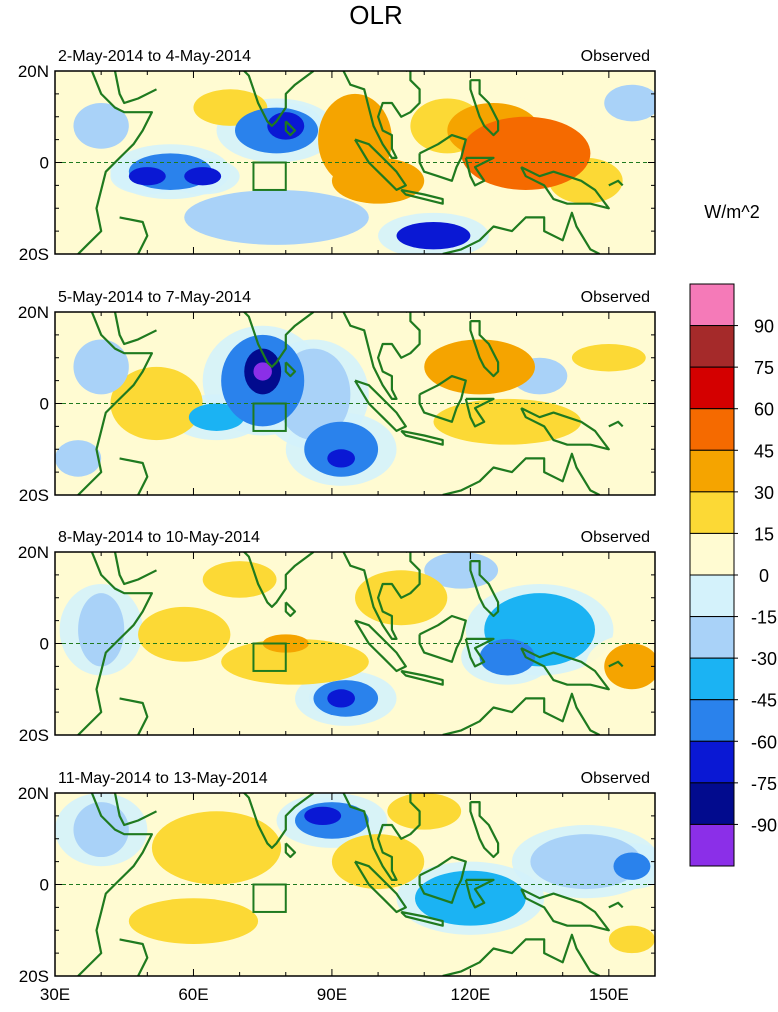 The height and width of the screenshot is (1012, 778). Describe the element at coordinates (154, 297) in the screenshot. I see `panel-period-label: 5-May-2014 to 7-May-2014` at that location.